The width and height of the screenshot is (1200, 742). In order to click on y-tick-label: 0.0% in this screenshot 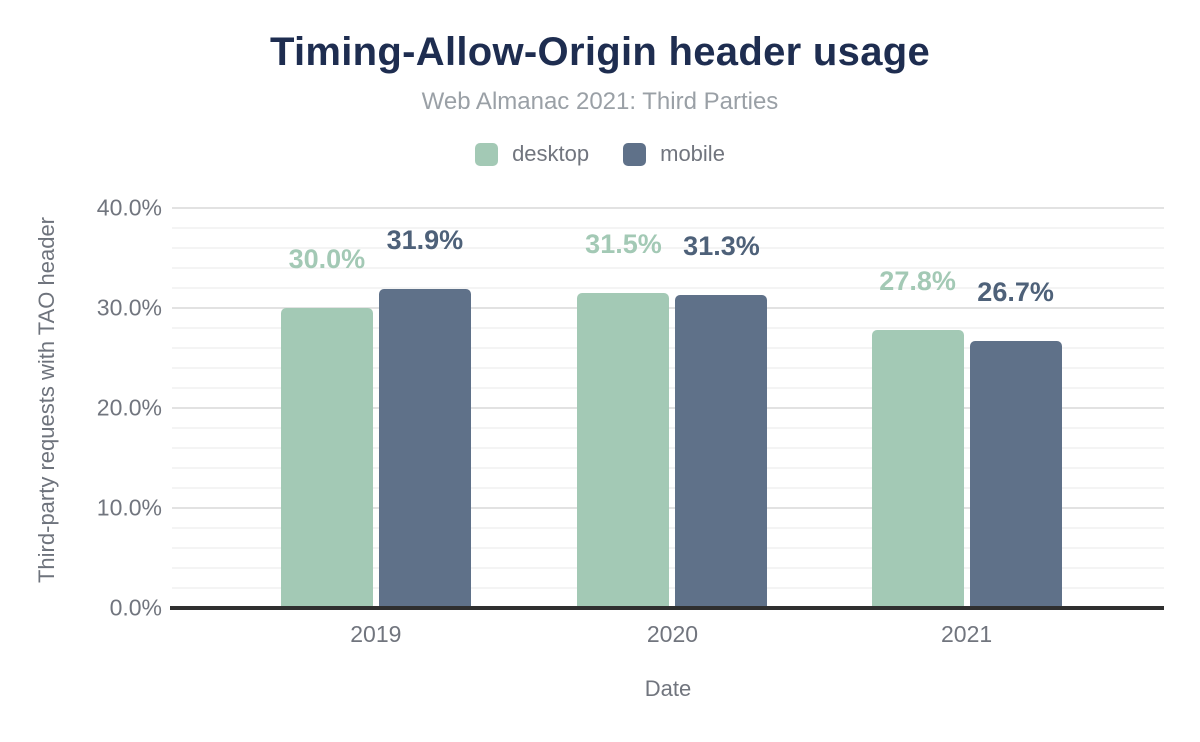, I will do `click(135, 607)`.